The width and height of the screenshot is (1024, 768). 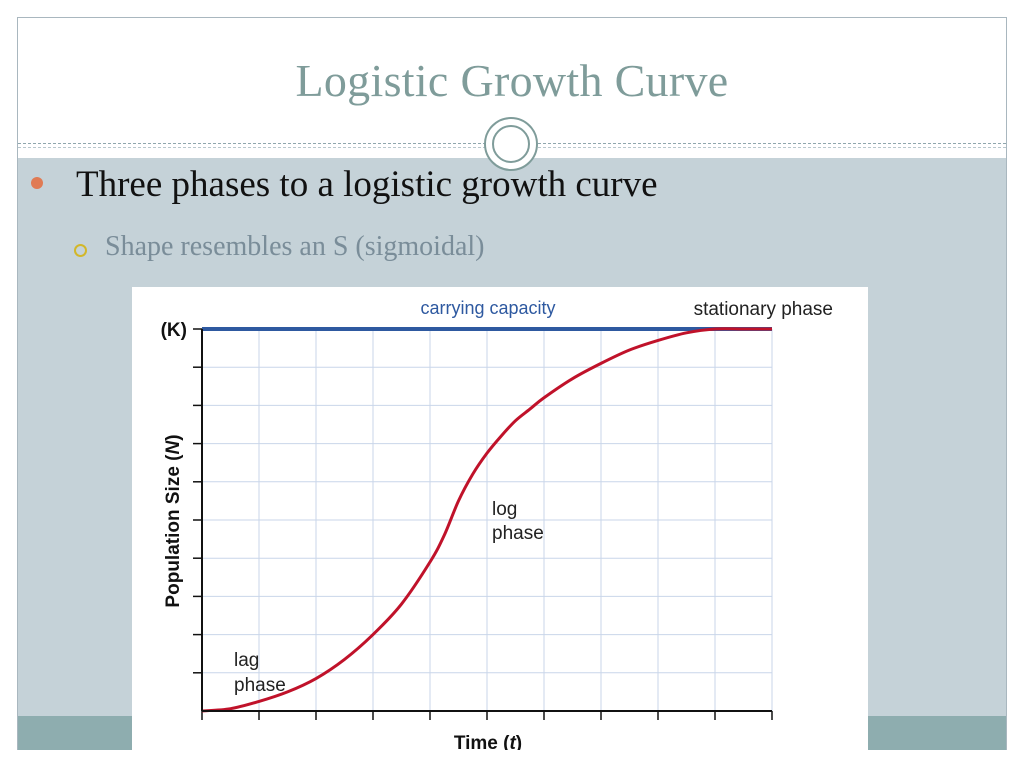 I want to click on x-axis-label: Time (t), so click(x=488, y=741).